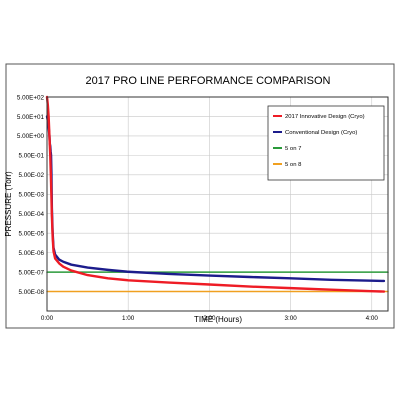  Describe the element at coordinates (372, 318) in the screenshot. I see `x-tick-label: 4:00` at that location.